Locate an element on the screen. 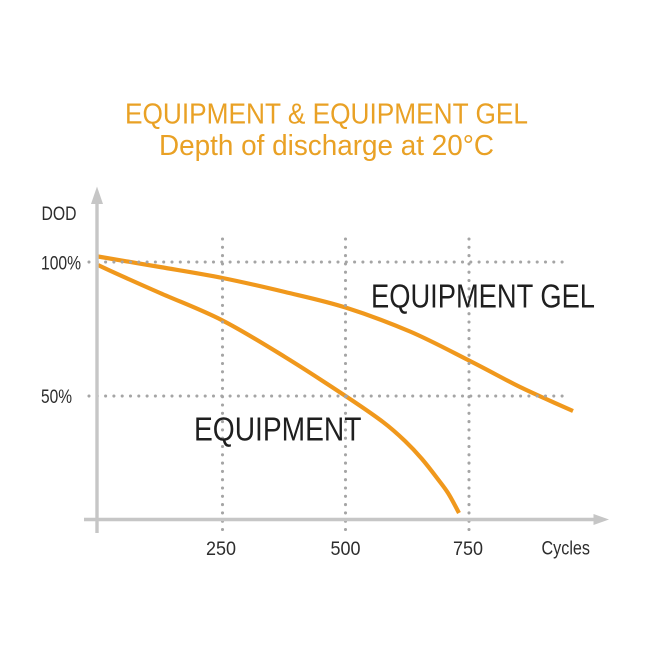 This screenshot has height=650, width=650. svg-text: 250 is located at coordinates (221, 549).